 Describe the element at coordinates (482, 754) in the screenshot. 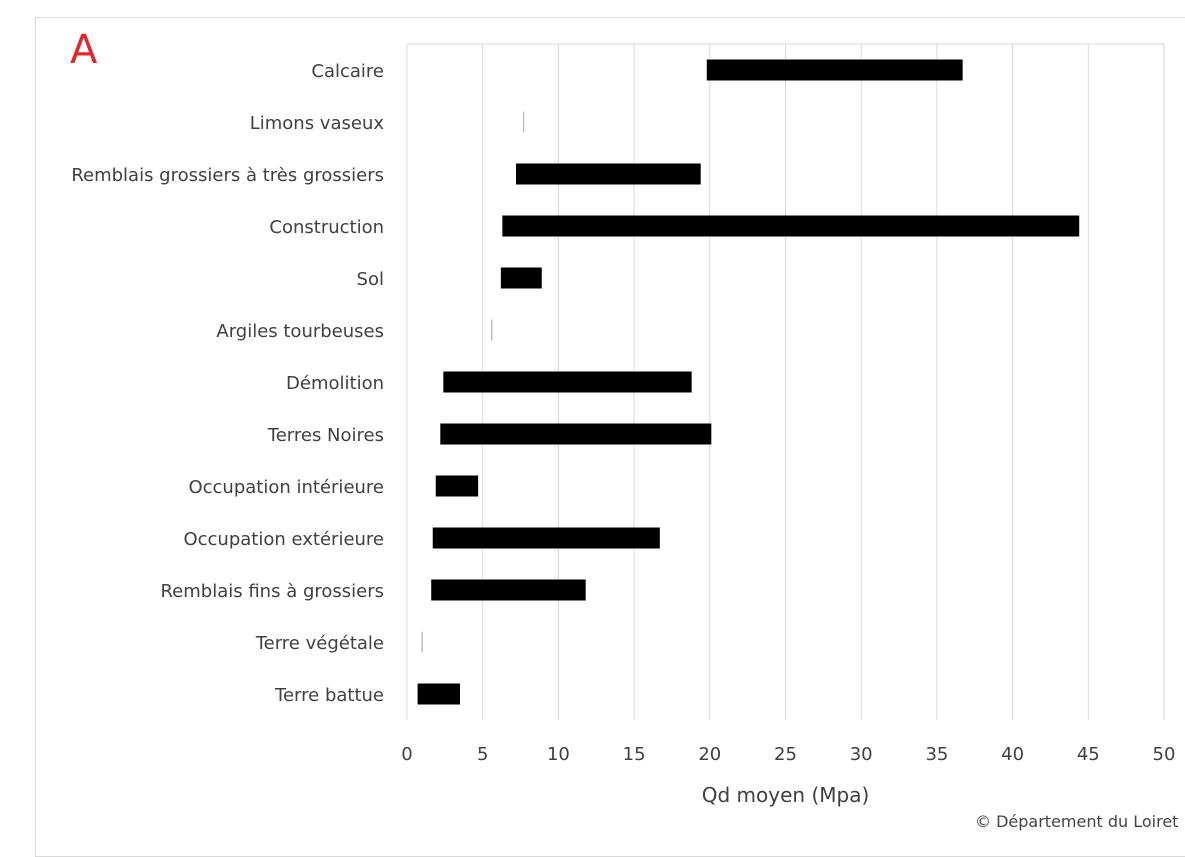

I see `x-tick-label: 5` at that location.